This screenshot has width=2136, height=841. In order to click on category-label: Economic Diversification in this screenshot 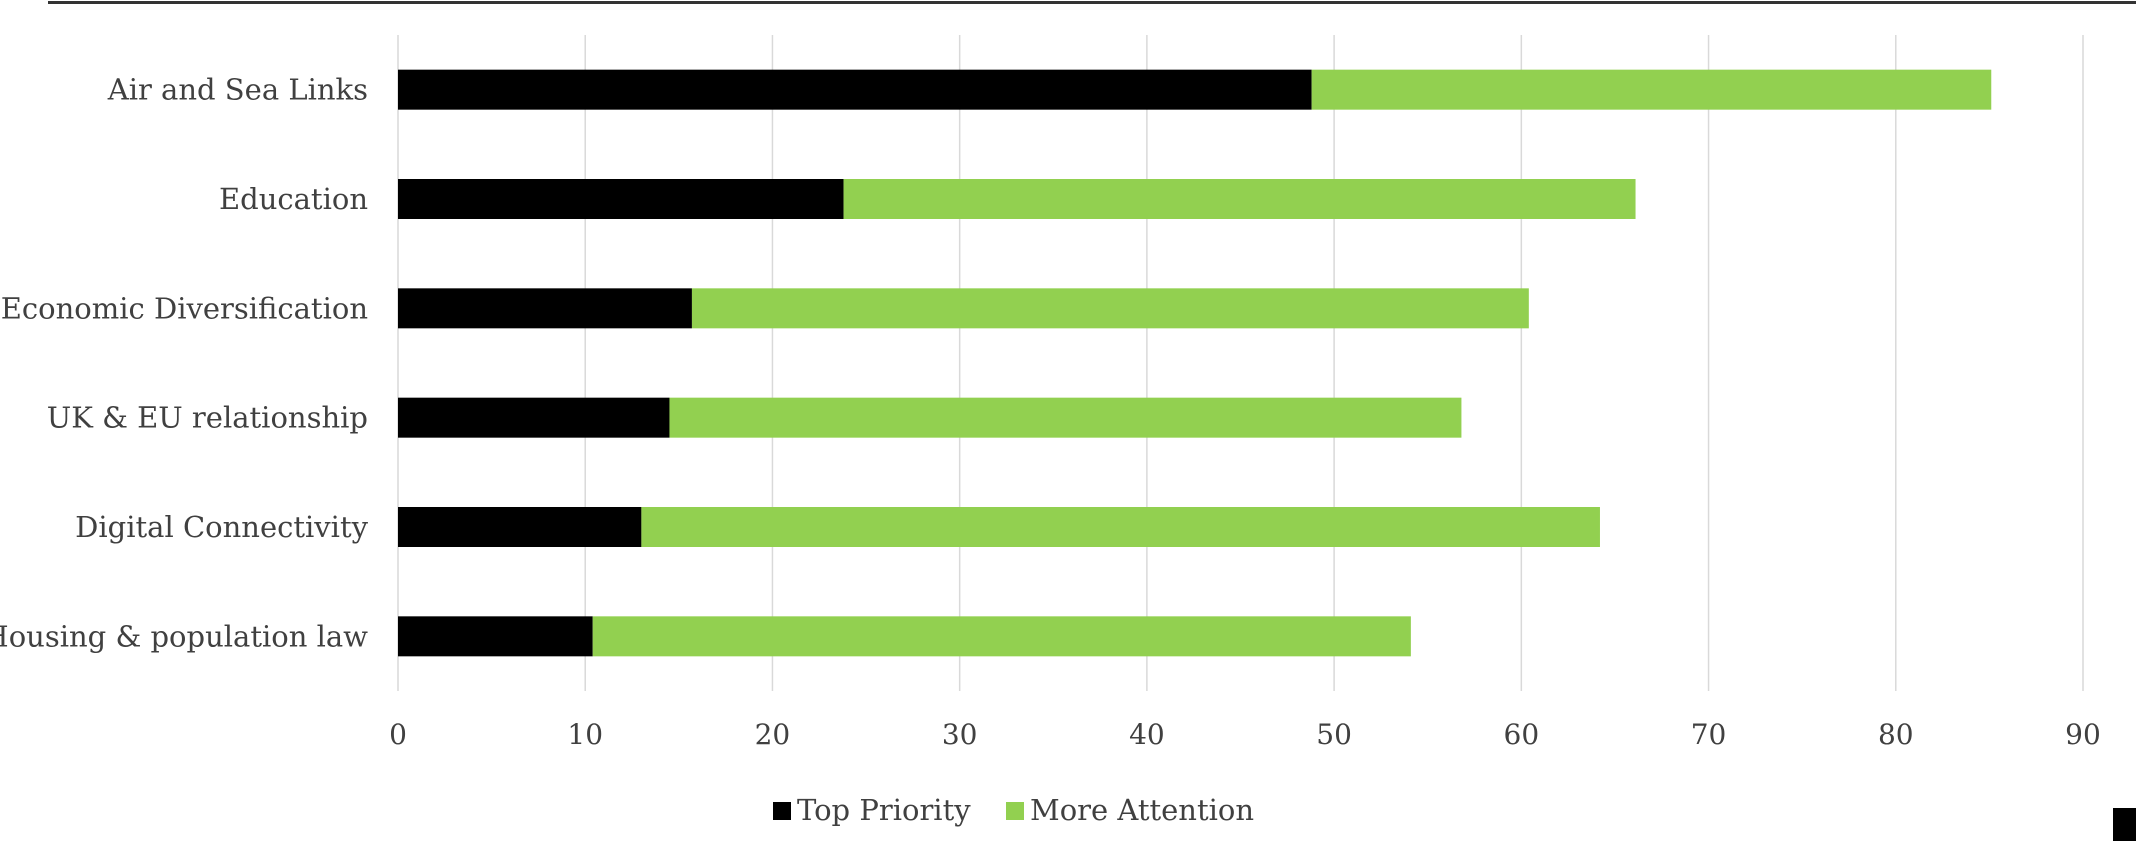, I will do `click(184, 308)`.